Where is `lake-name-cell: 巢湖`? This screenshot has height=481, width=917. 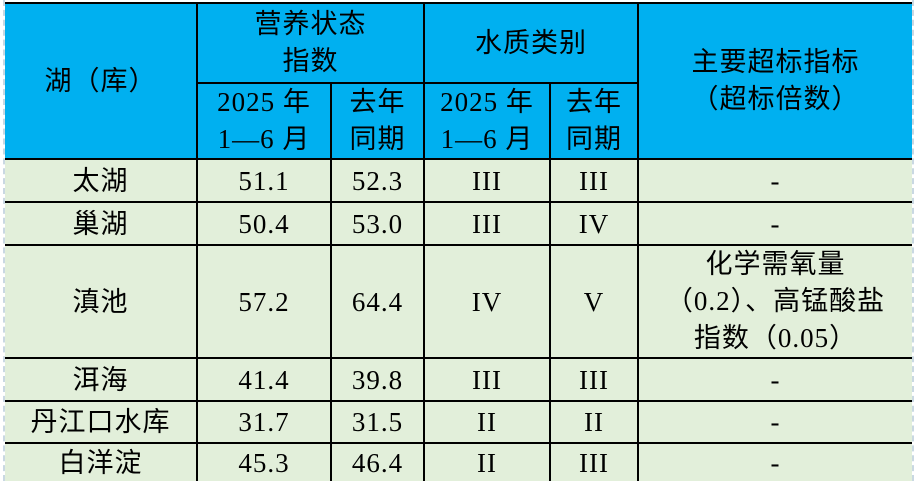
lake-name-cell: 巢湖 is located at coordinates (101, 223).